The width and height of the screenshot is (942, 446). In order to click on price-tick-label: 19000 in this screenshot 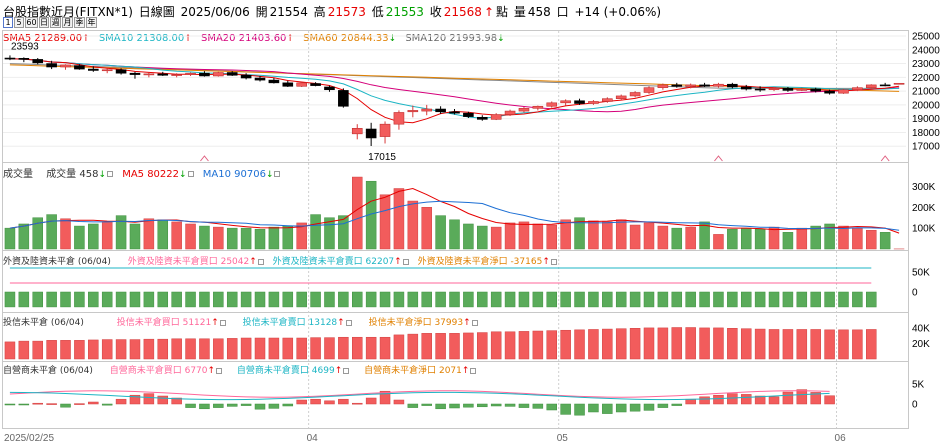, I will do `click(926, 119)`.